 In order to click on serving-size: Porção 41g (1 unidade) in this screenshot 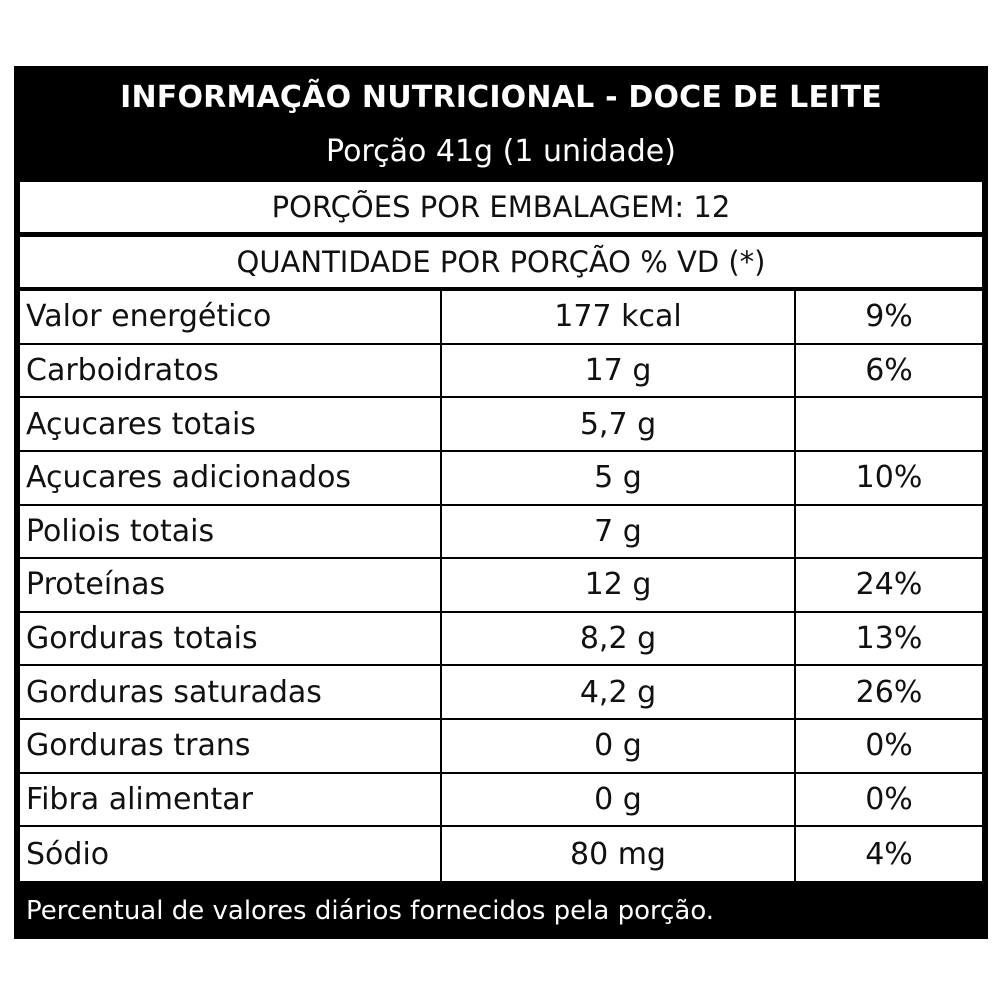, I will do `click(501, 151)`.